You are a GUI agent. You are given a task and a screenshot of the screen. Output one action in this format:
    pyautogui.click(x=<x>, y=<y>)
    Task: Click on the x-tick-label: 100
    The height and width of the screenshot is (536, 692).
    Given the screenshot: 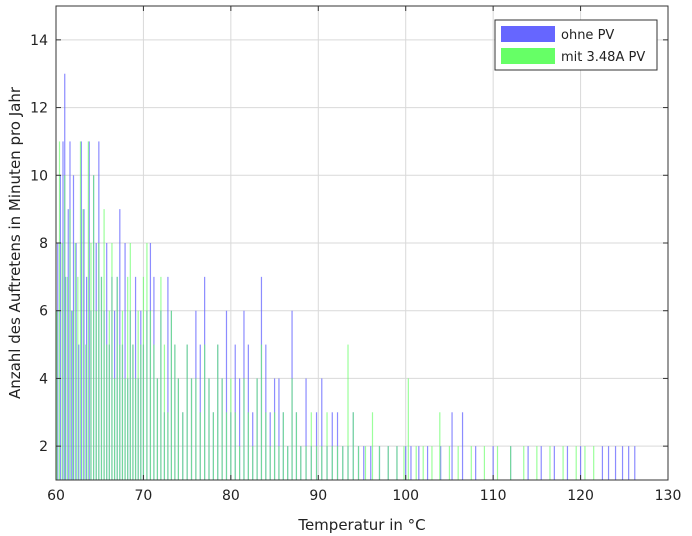 What is the action you would take?
    pyautogui.click(x=405, y=496)
    